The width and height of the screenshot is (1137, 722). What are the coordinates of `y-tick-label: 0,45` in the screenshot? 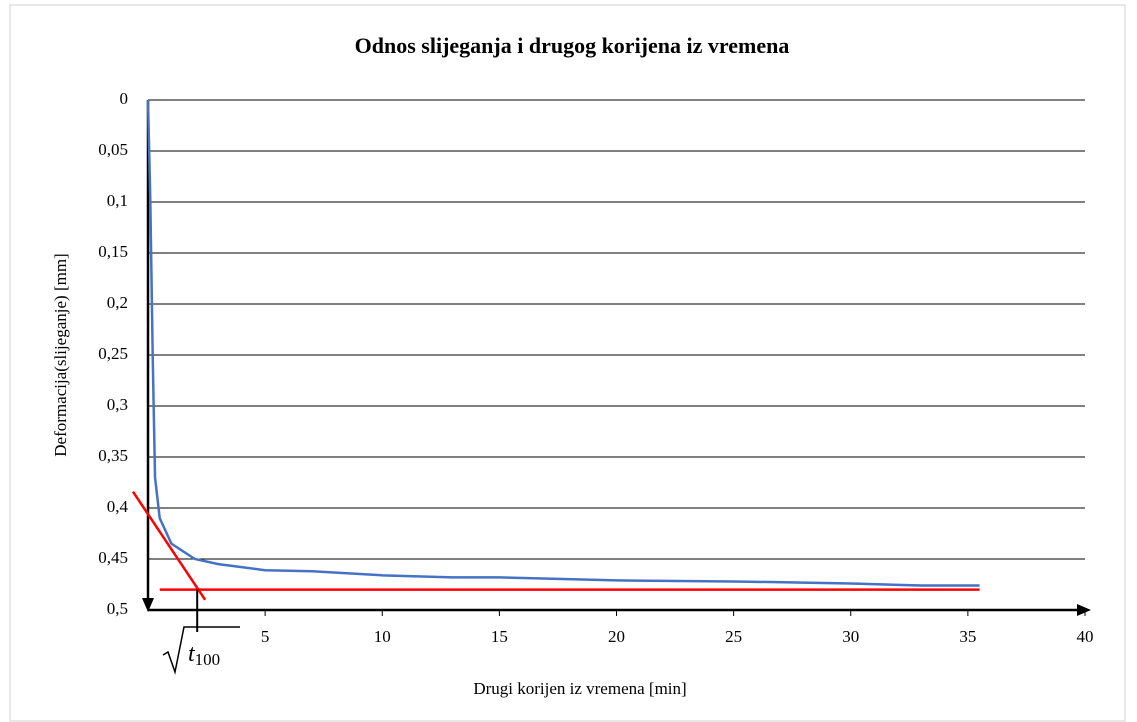 It's located at (113, 557).